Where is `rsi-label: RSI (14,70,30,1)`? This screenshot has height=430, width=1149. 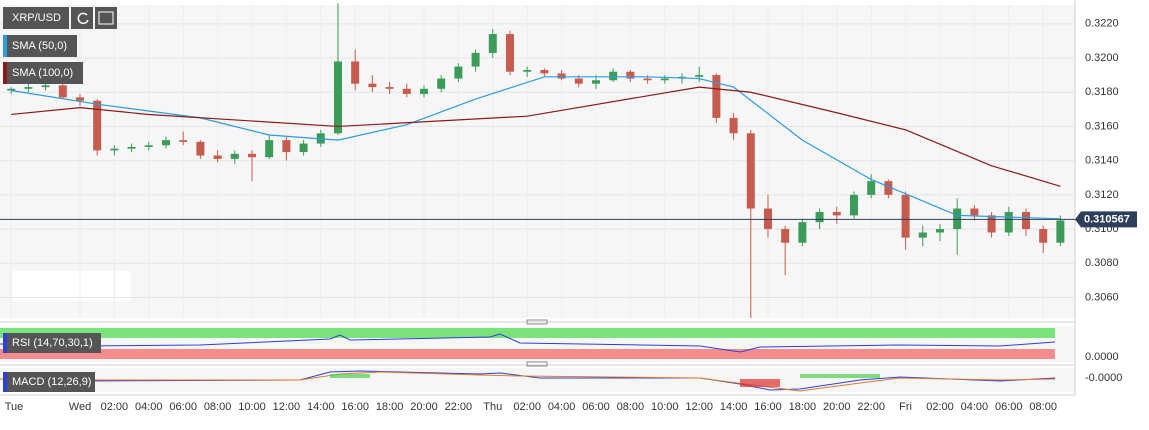
rsi-label: RSI (14,70,30,1) is located at coordinates (52, 343).